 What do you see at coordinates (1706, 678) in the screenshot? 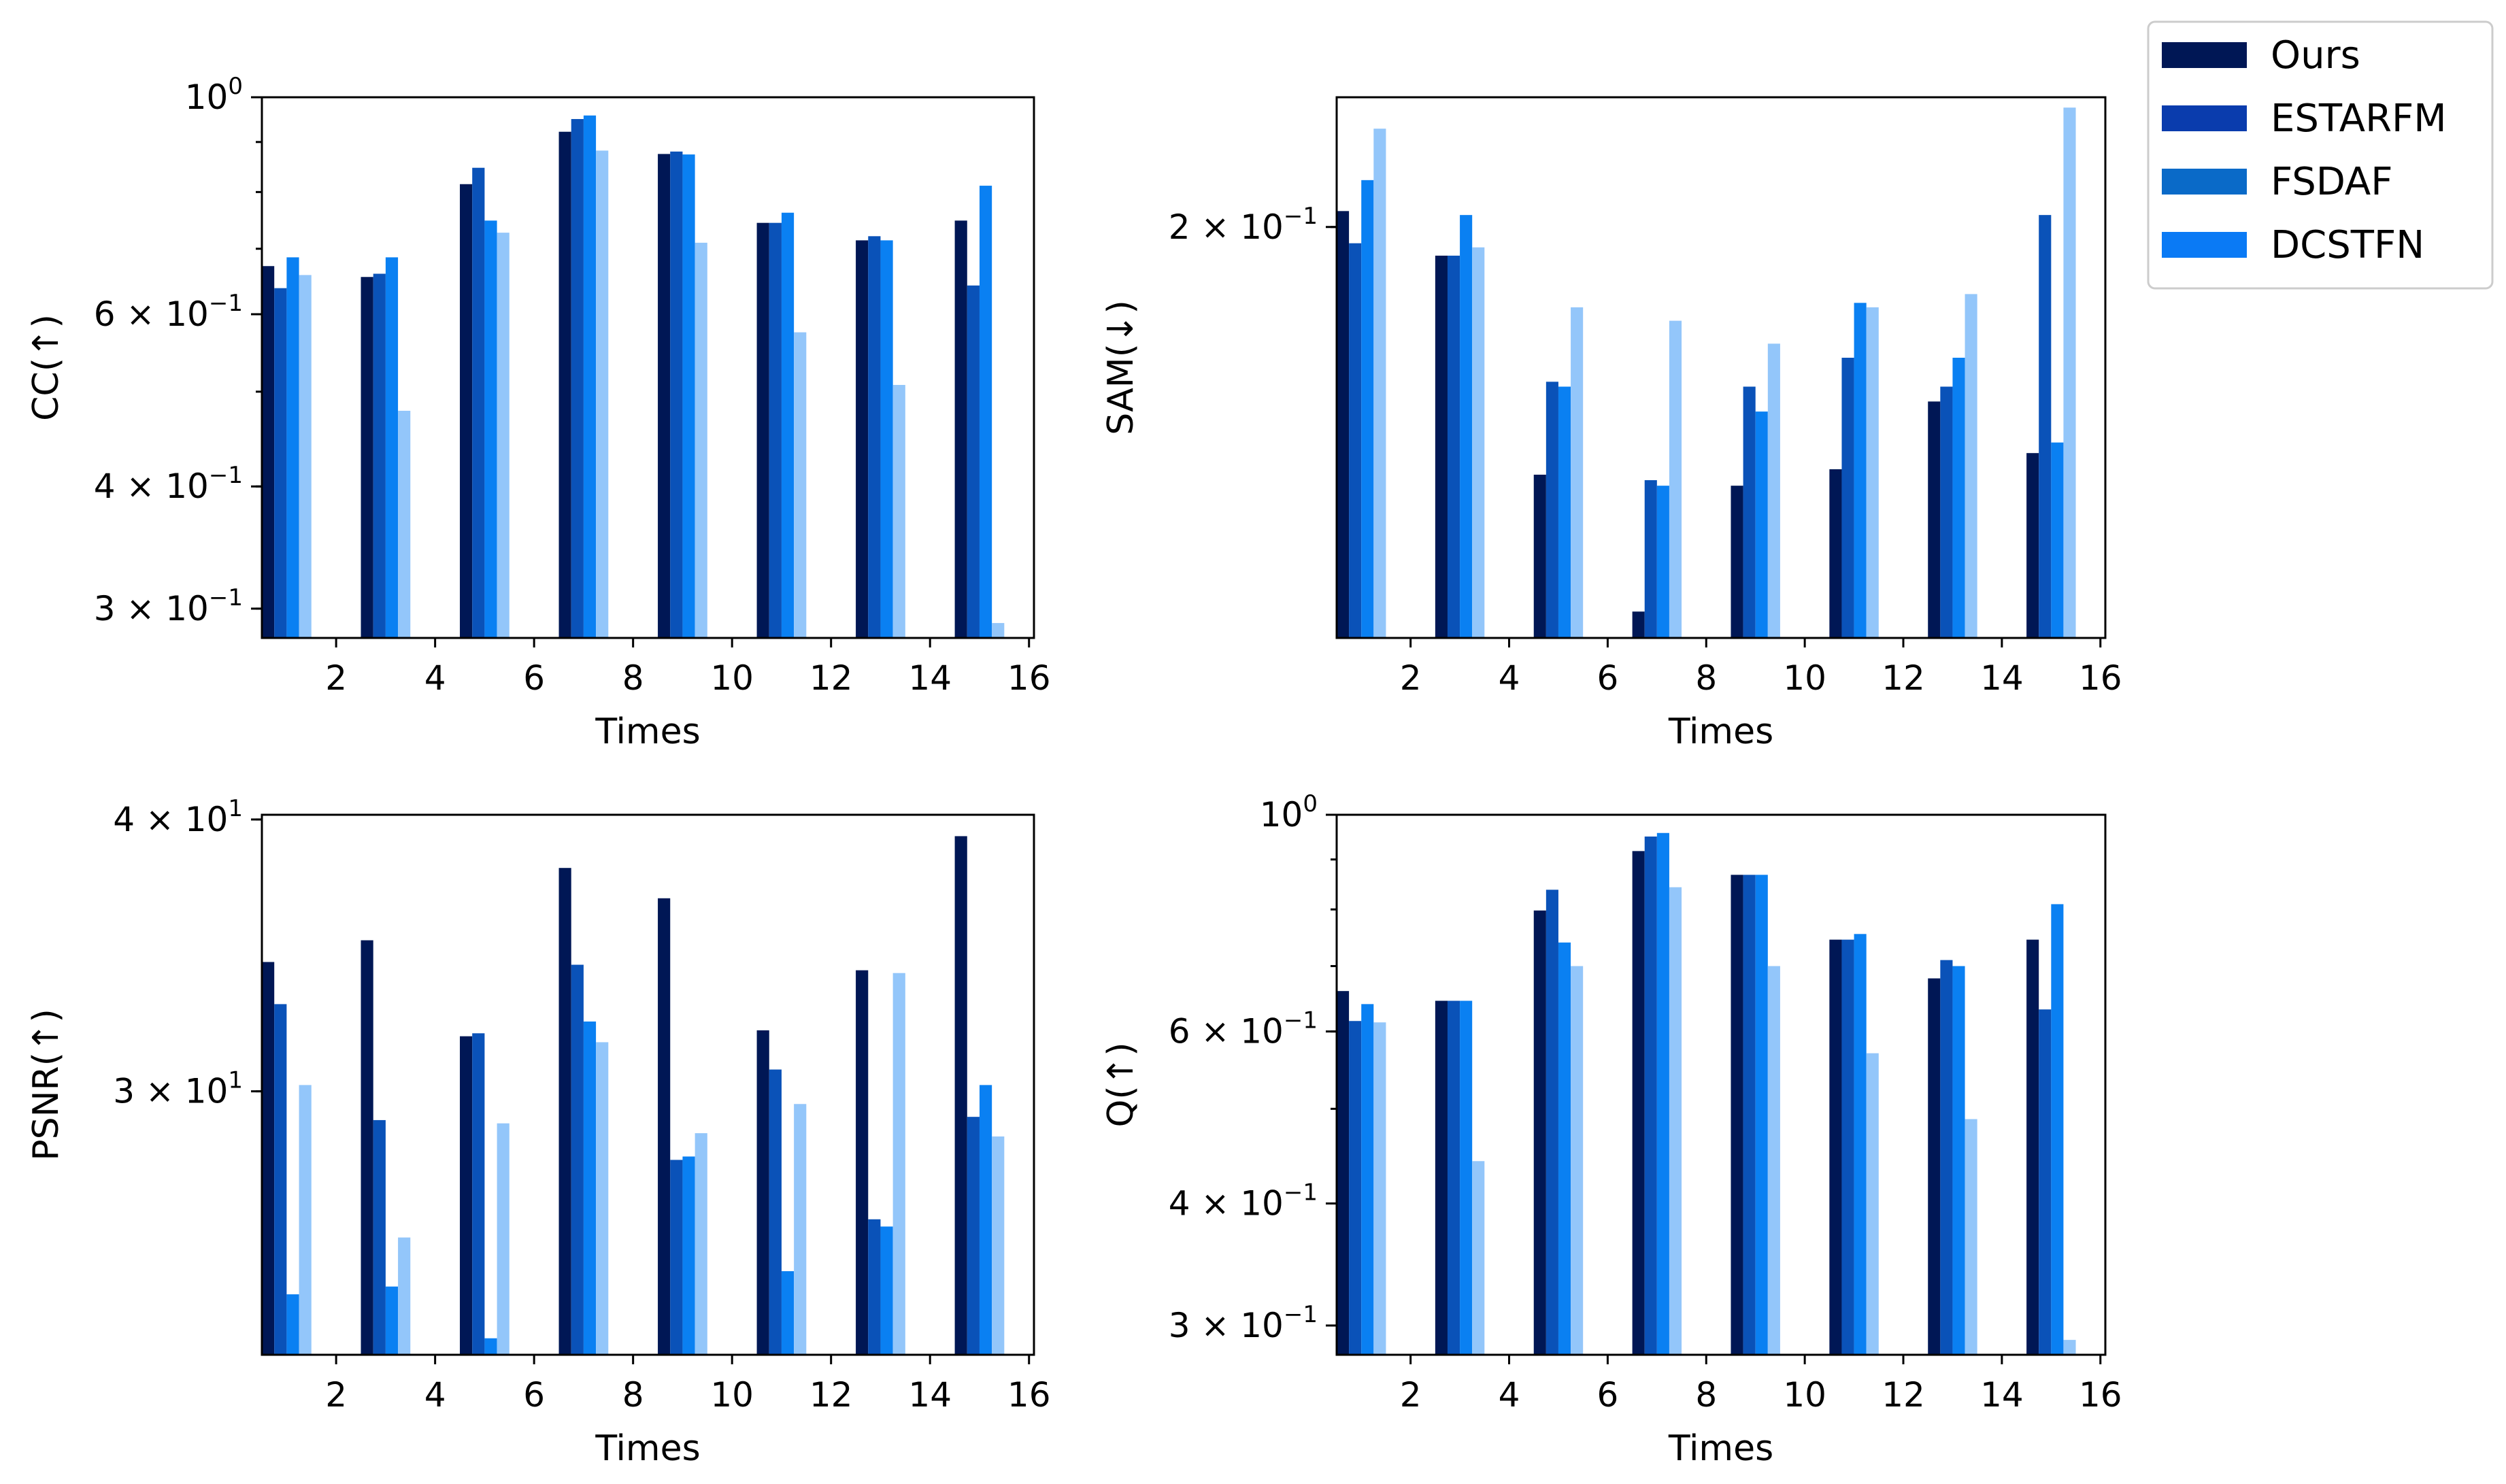
I see `x-tick-label-sam-8: 8` at bounding box center [1706, 678].